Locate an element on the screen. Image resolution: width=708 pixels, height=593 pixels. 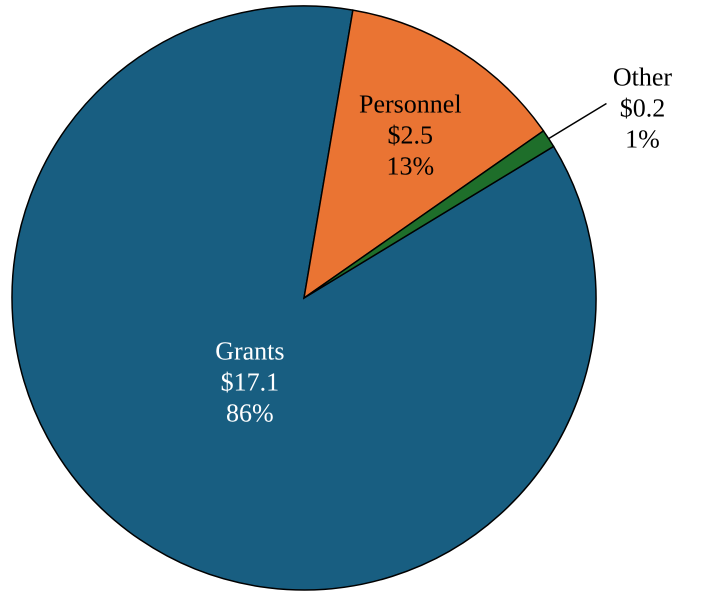
data-label: $2.5 13% is located at coordinates (410, 150).